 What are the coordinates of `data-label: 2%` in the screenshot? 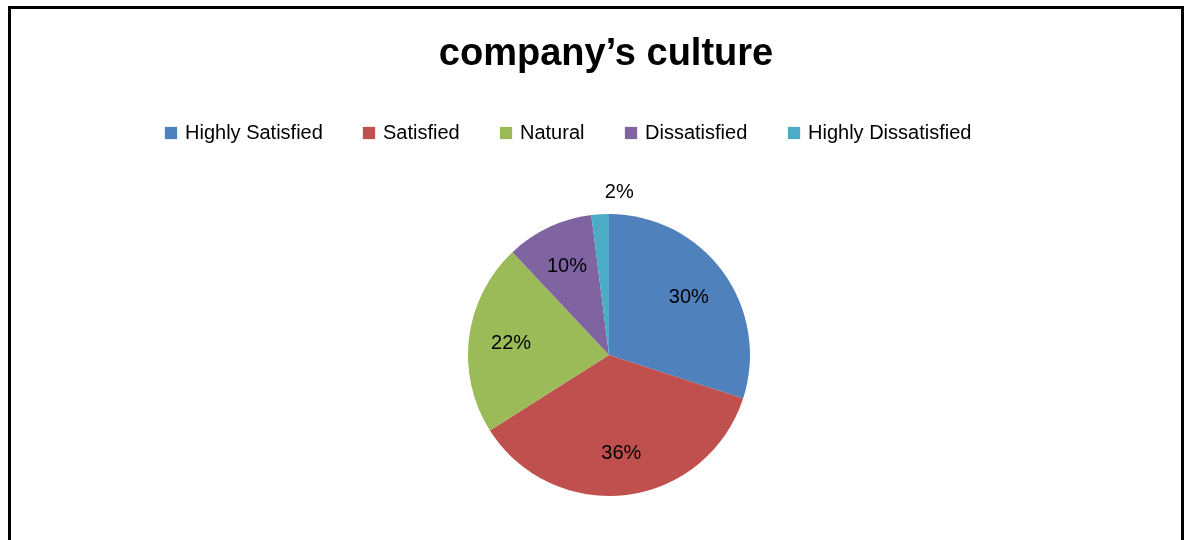 It's located at (619, 191).